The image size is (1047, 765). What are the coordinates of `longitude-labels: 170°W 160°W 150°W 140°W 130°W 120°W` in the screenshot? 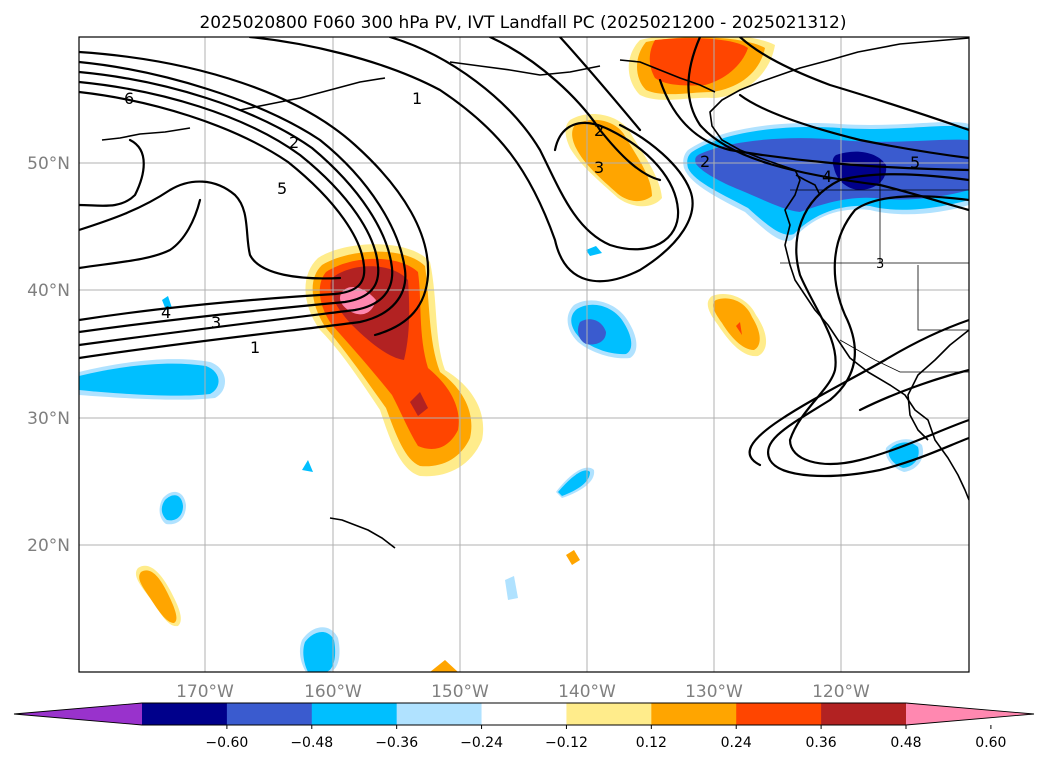 It's located at (523, 692).